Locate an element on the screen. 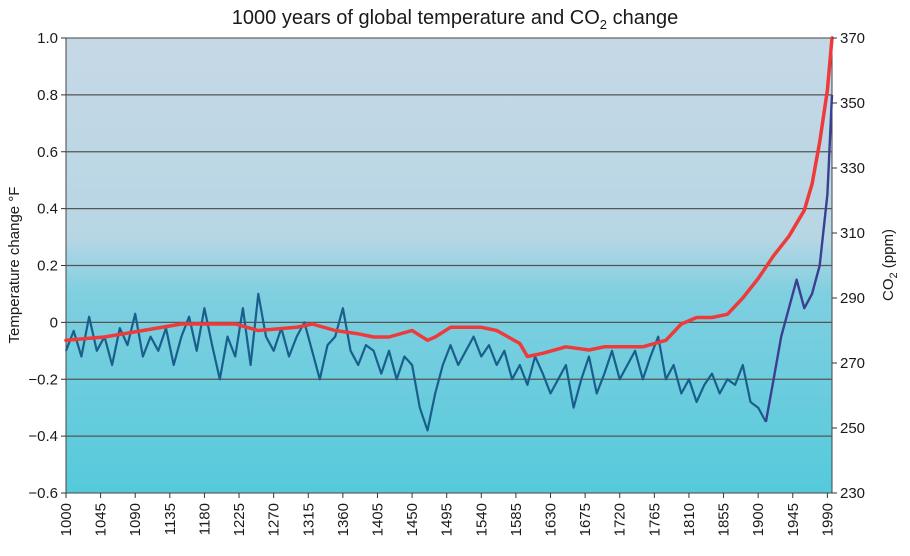 The image size is (910, 556). y-left-tick-label: 0.8 is located at coordinates (47, 95).